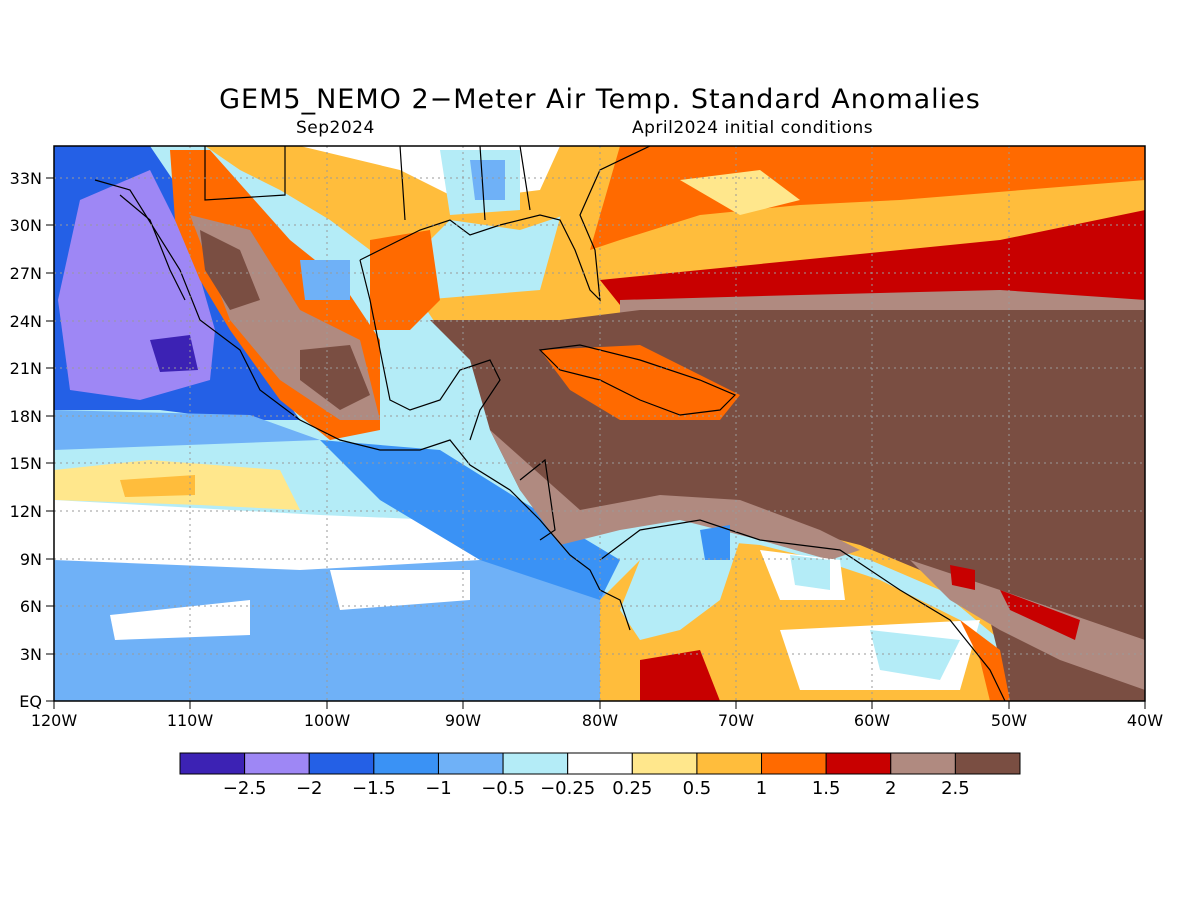 This screenshot has height=900, width=1200. What do you see at coordinates (187, 430) in the screenshot?
I see `field-pacific-cool-band` at bounding box center [187, 430].